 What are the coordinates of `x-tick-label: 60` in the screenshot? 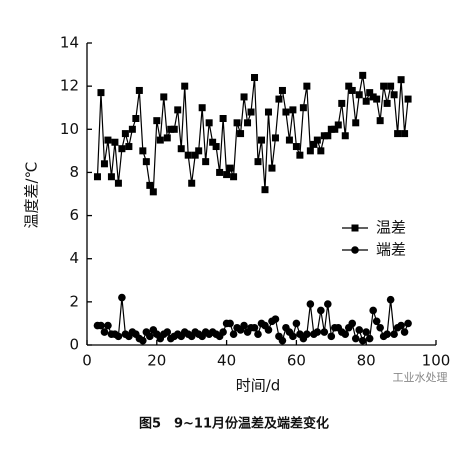 It's located at (296, 361).